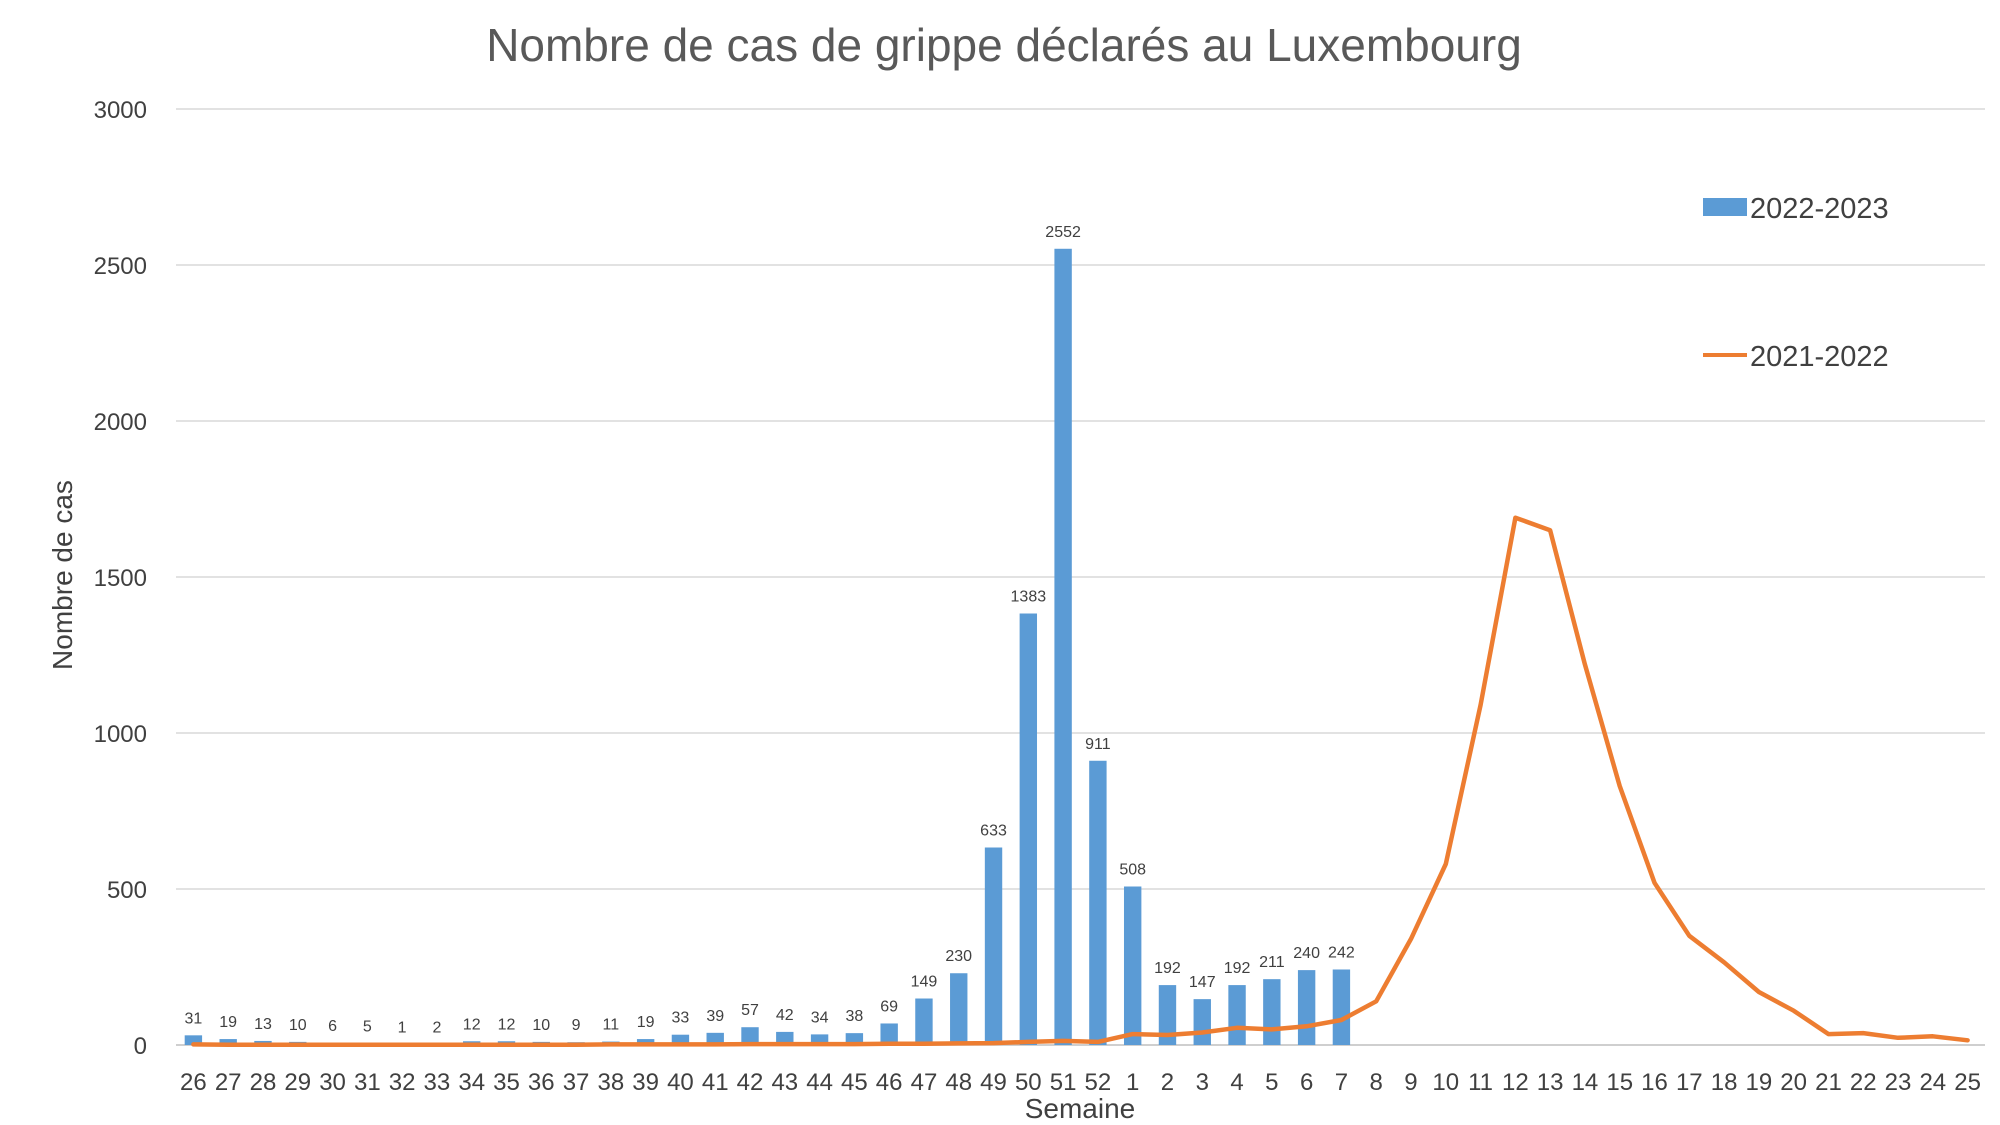 The width and height of the screenshot is (2000, 1125). Describe the element at coordinates (1341, 952) in the screenshot. I see `bar-data-label: 242` at that location.